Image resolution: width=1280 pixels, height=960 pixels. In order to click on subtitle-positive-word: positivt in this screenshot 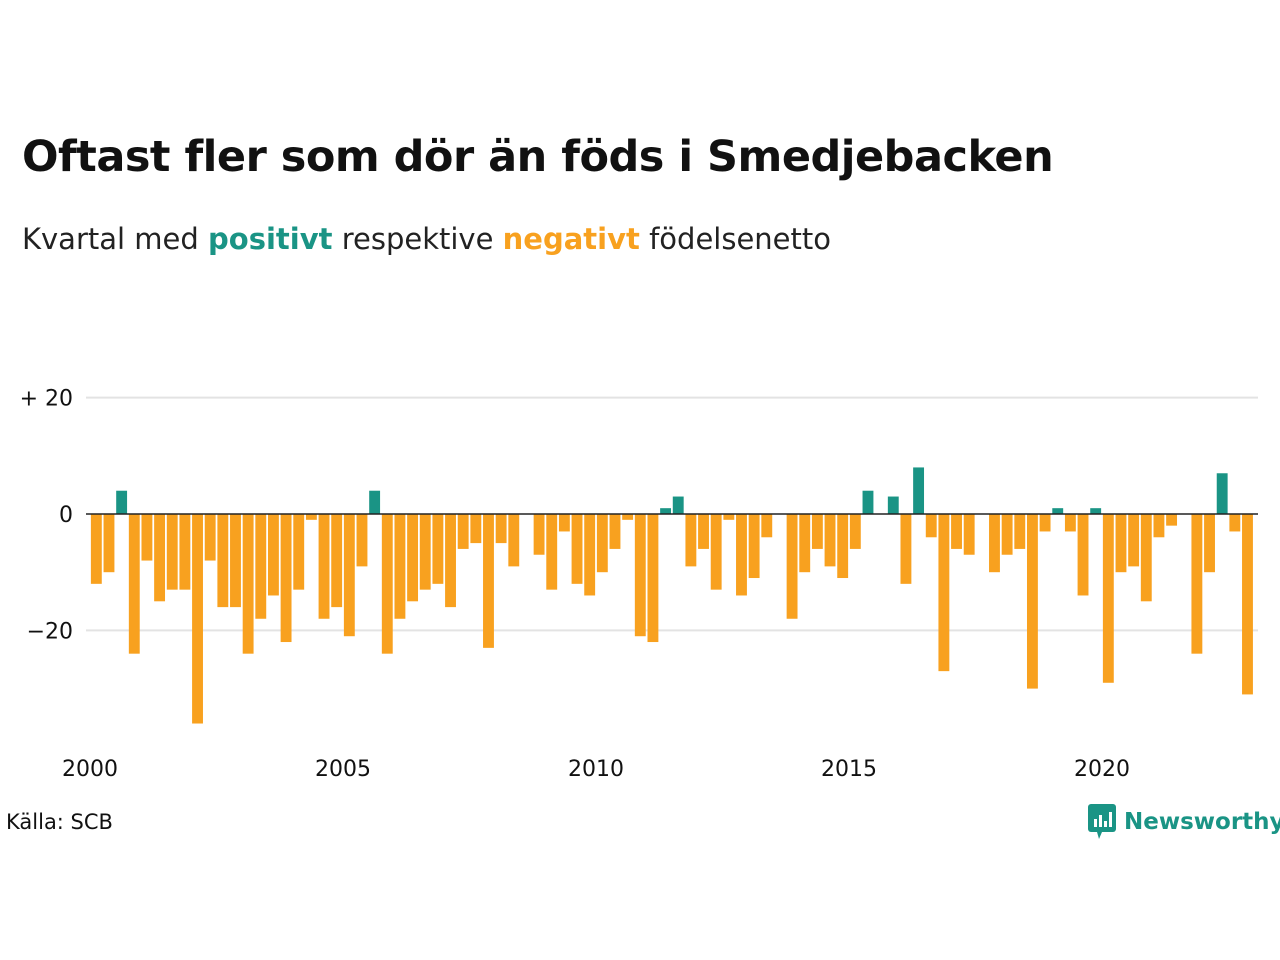, I will do `click(270, 239)`.